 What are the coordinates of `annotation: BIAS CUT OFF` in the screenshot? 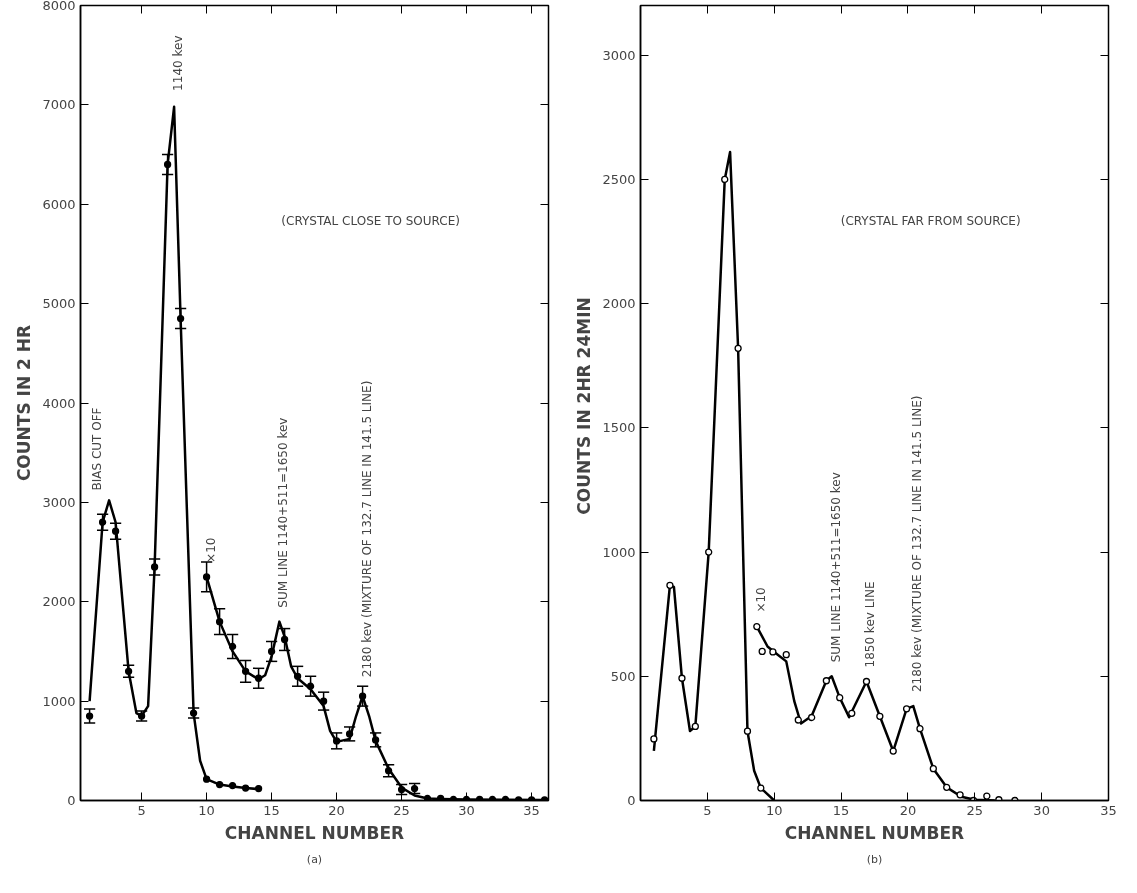 It's located at (96, 449).